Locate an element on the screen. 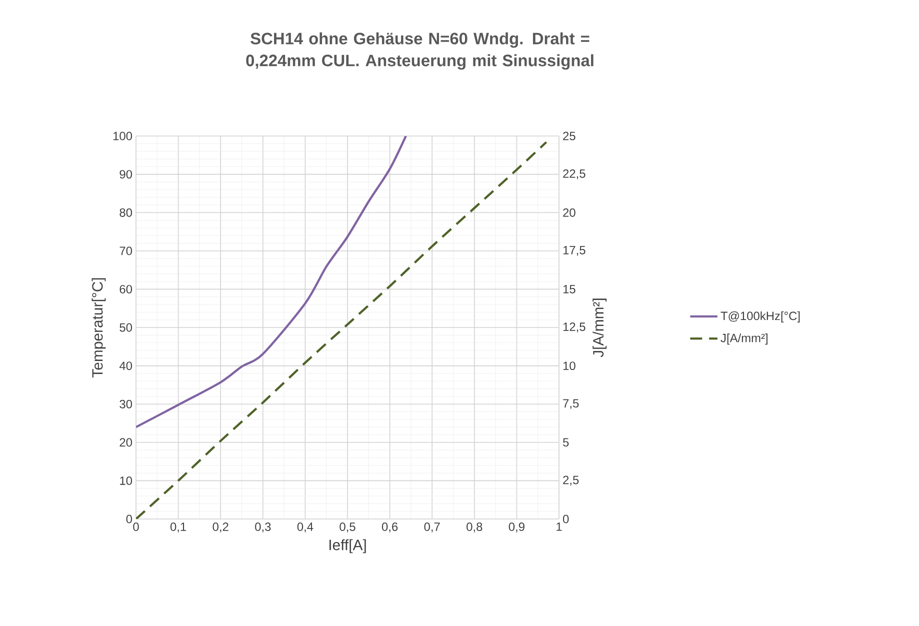 Image resolution: width=919 pixels, height=626 pixels. x-tick-label: 1 is located at coordinates (559, 526).